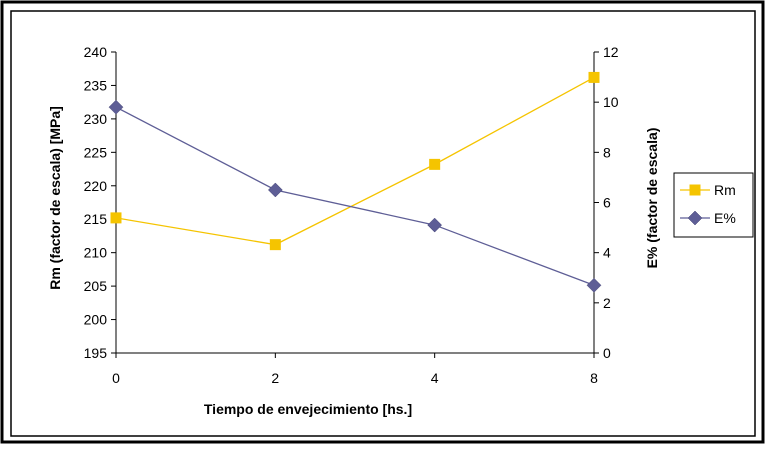 This screenshot has height=449, width=765. I want to click on y-left-tick-label: 215, so click(96, 219).